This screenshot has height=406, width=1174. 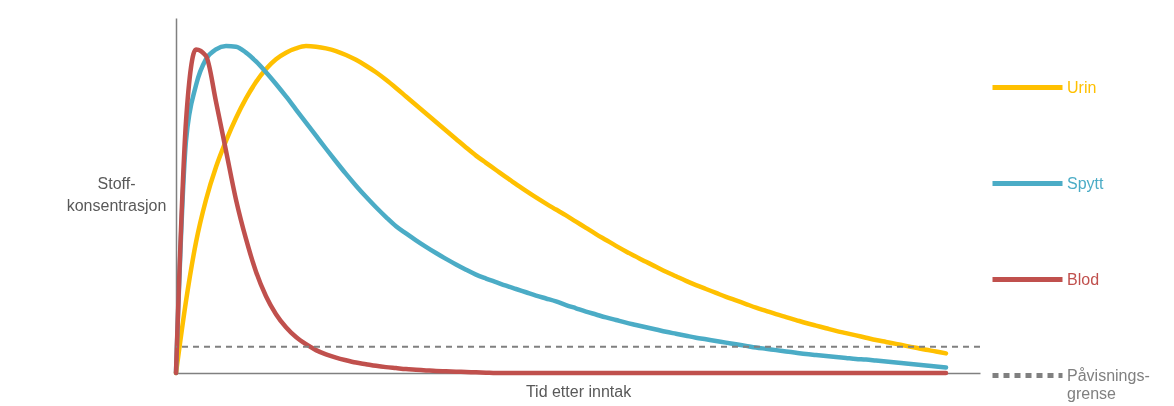 What do you see at coordinates (1083, 279) in the screenshot?
I see `legend-label: Blod` at bounding box center [1083, 279].